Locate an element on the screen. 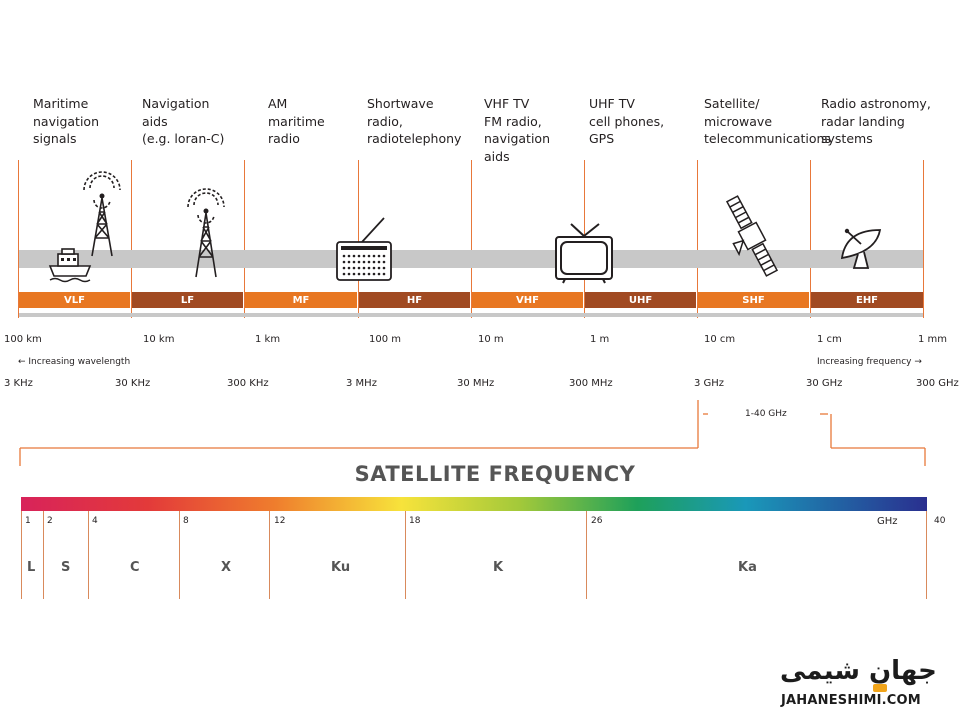 The height and width of the screenshot is (722, 960). band-lf: LF is located at coordinates (187, 300).